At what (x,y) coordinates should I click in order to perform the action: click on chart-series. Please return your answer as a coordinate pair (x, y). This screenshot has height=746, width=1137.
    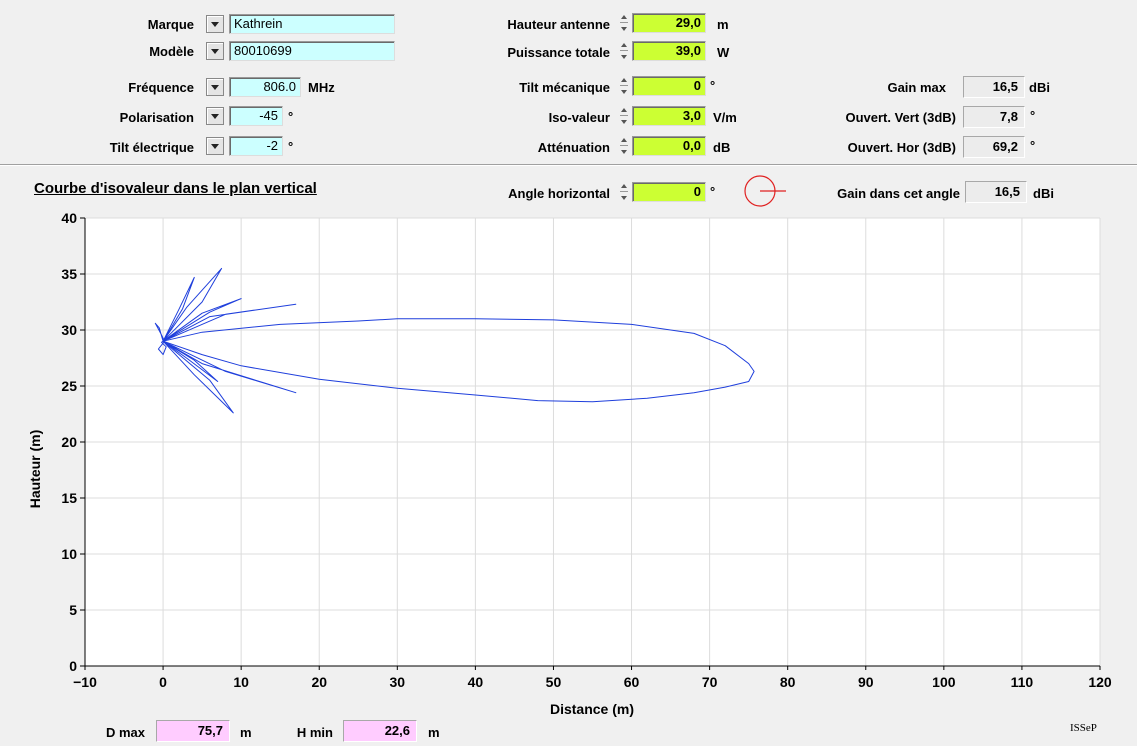
    Looking at the image, I should click on (454, 340).